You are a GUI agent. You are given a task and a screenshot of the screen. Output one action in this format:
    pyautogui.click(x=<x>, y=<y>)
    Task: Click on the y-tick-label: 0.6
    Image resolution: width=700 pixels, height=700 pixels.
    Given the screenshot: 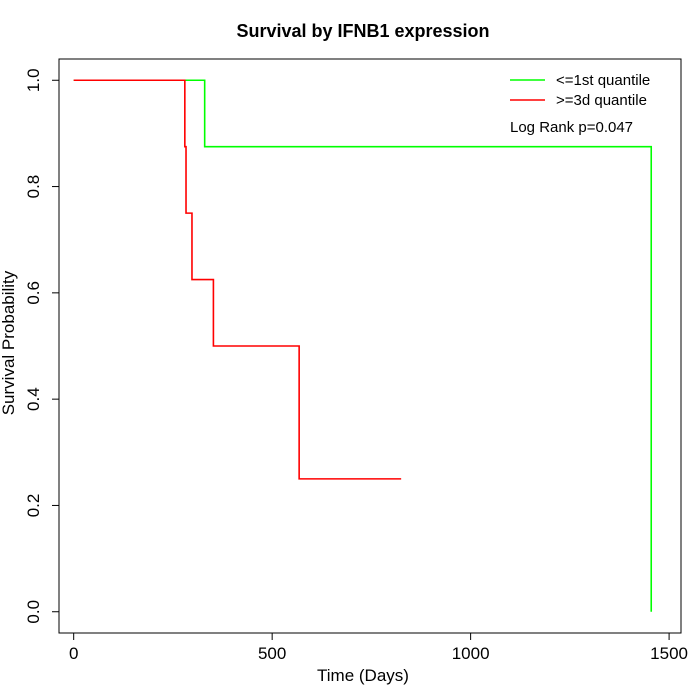 What is the action you would take?
    pyautogui.click(x=33, y=293)
    